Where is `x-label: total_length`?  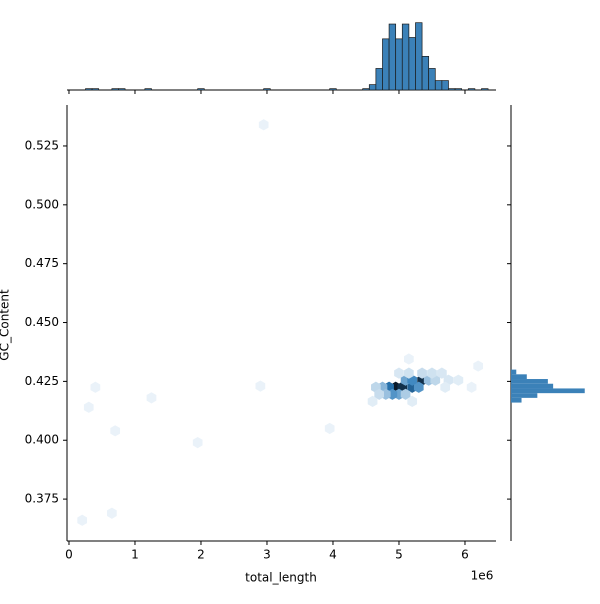
x-label: total_length is located at coordinates (281, 578).